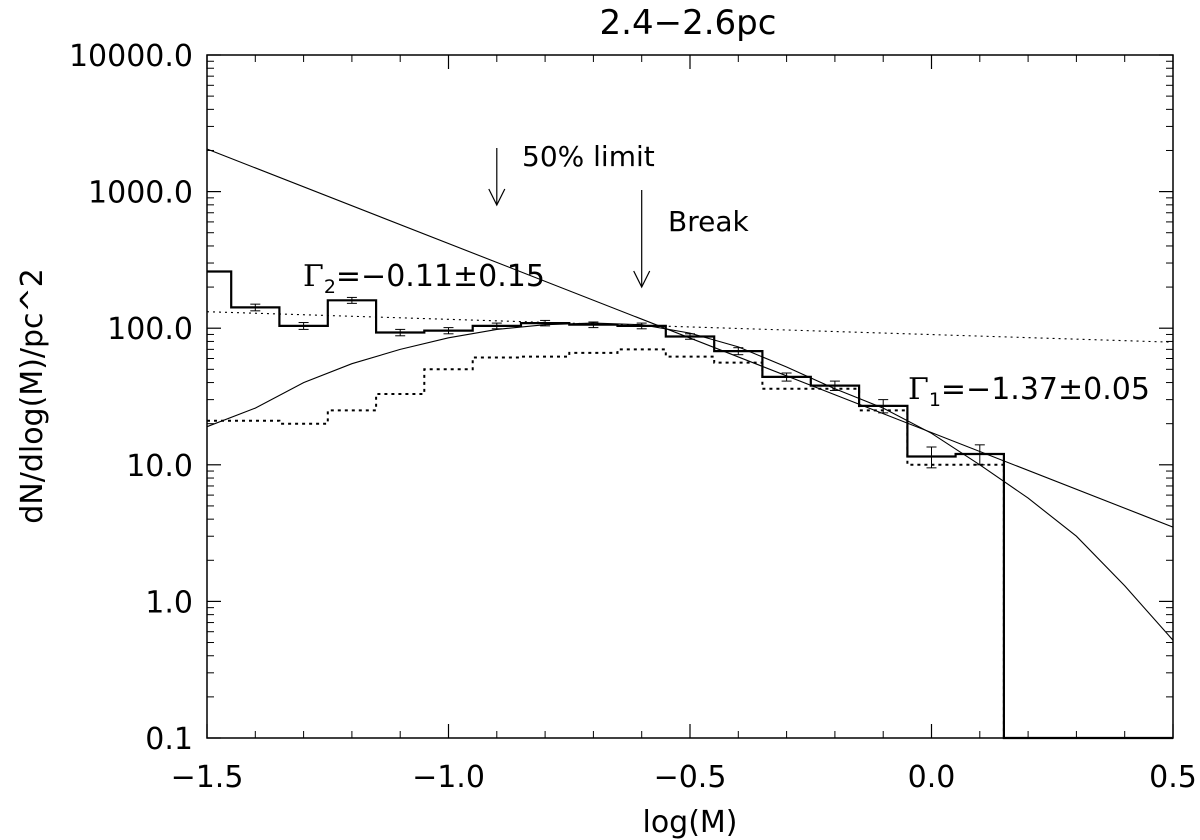  Describe the element at coordinates (1029, 391) in the screenshot. I see `gamma1-label: Γ1=−1.37±0.05` at that location.